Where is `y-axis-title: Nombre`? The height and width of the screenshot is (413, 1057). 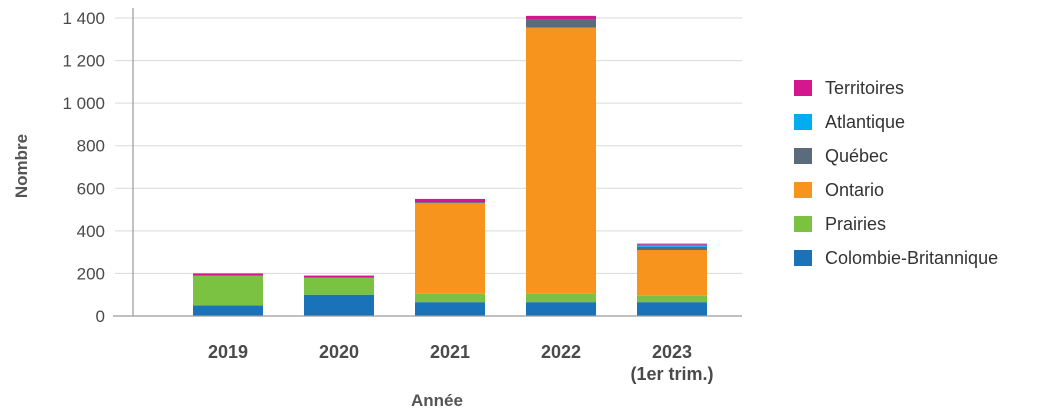
y-axis-title: Nombre is located at coordinates (21, 166).